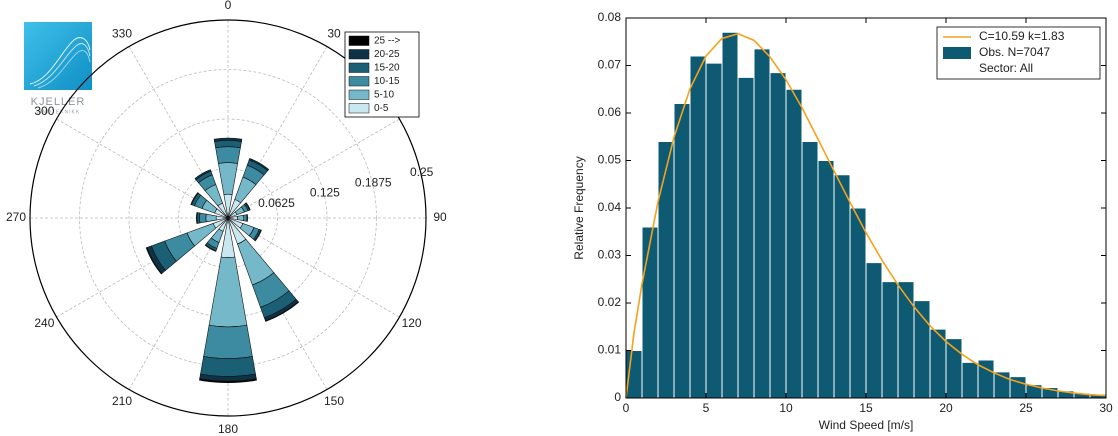  What do you see at coordinates (617, 397) in the screenshot?
I see `y-tick-label: 0` at bounding box center [617, 397].